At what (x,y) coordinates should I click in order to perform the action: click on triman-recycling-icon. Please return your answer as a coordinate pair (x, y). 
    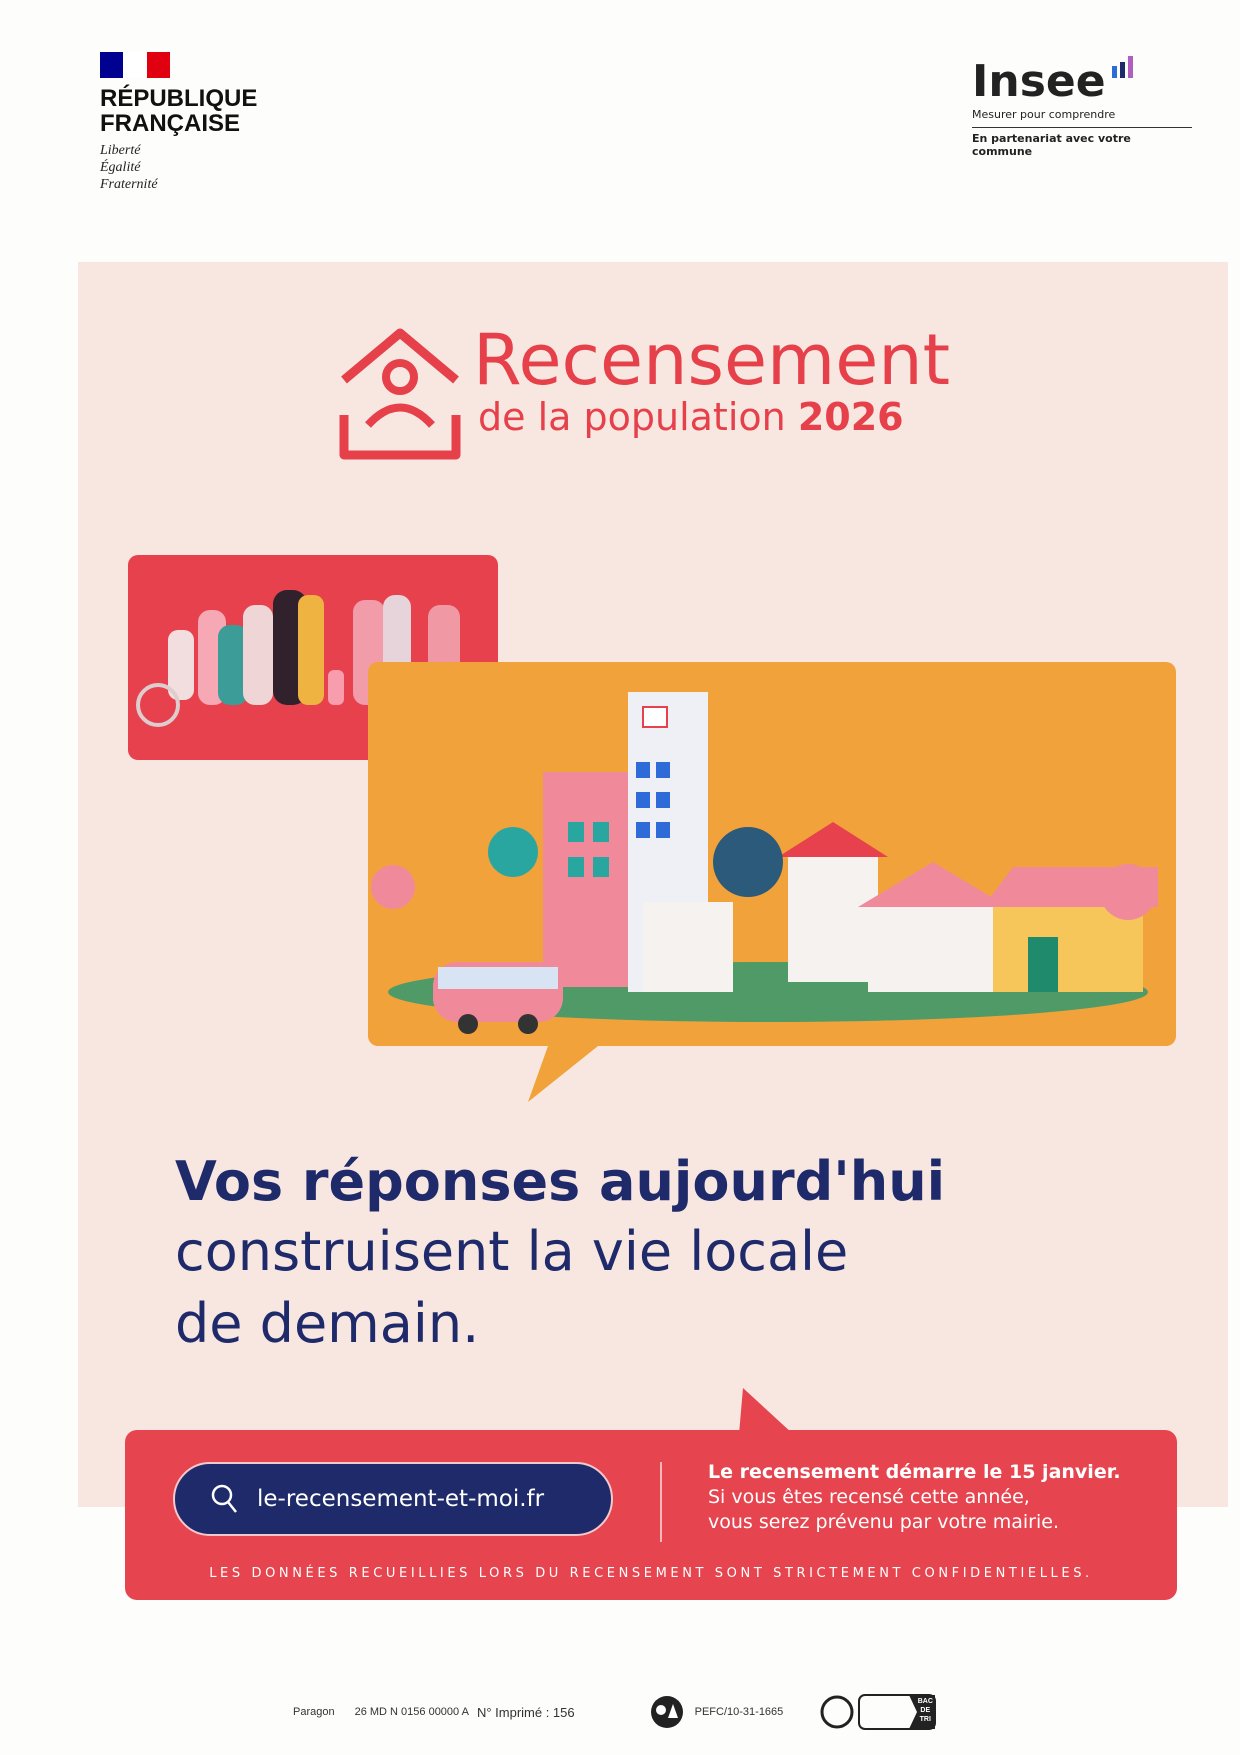
    Looking at the image, I should click on (878, 1712).